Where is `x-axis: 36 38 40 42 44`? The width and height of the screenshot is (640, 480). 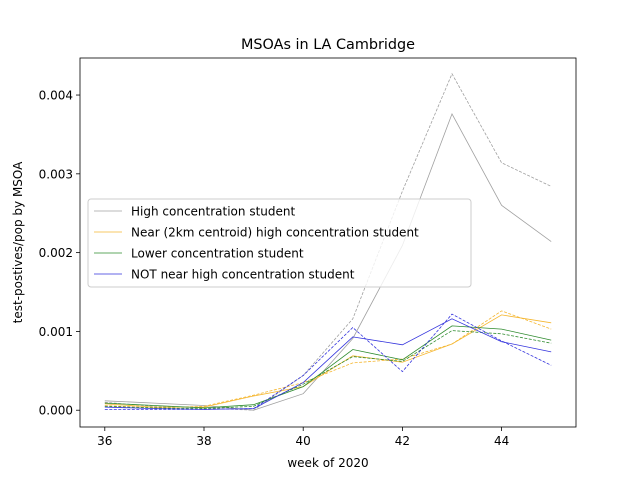 x-axis: 36 38 40 42 44 is located at coordinates (303, 437).